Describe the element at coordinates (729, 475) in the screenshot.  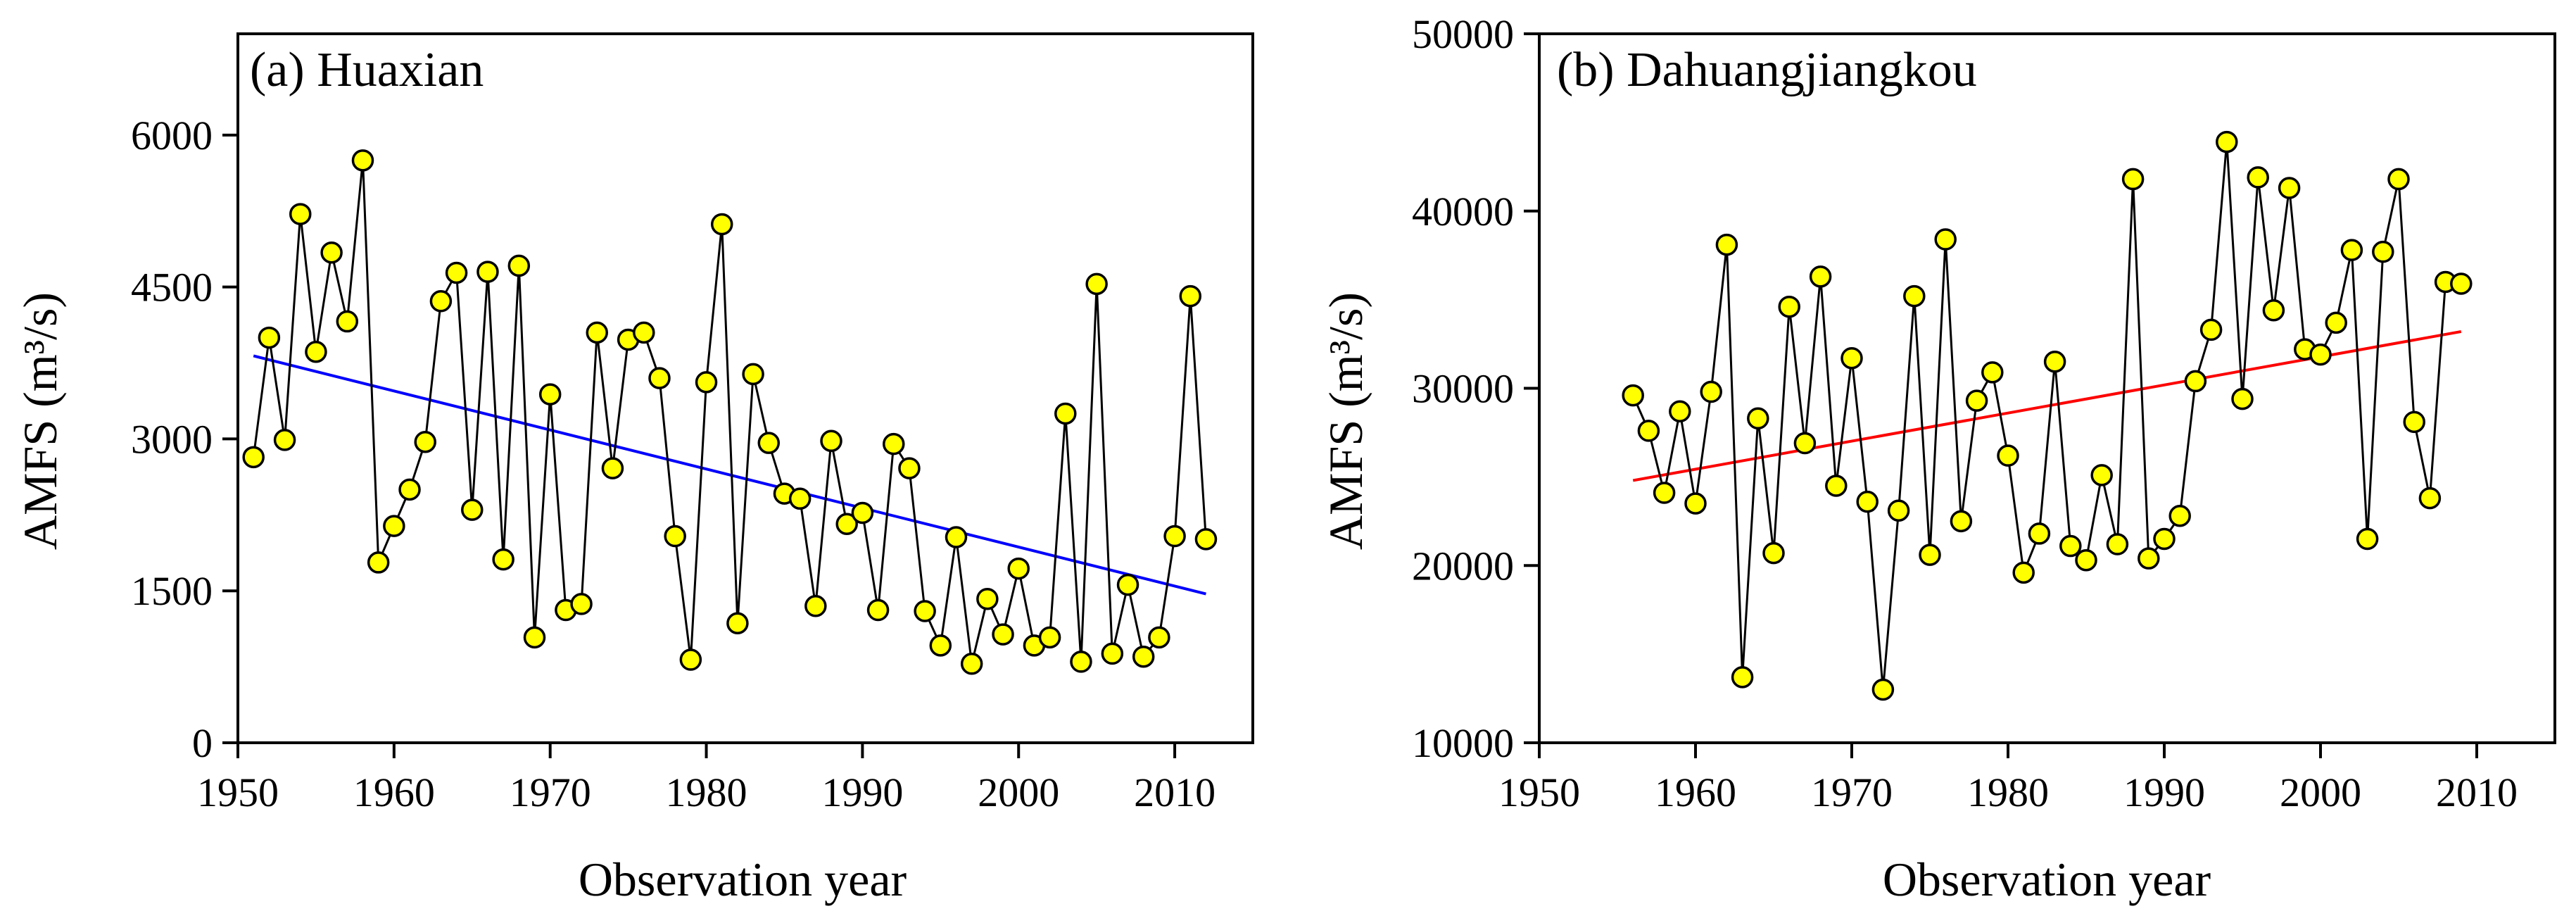
I see `panel-a-trend-line` at that location.